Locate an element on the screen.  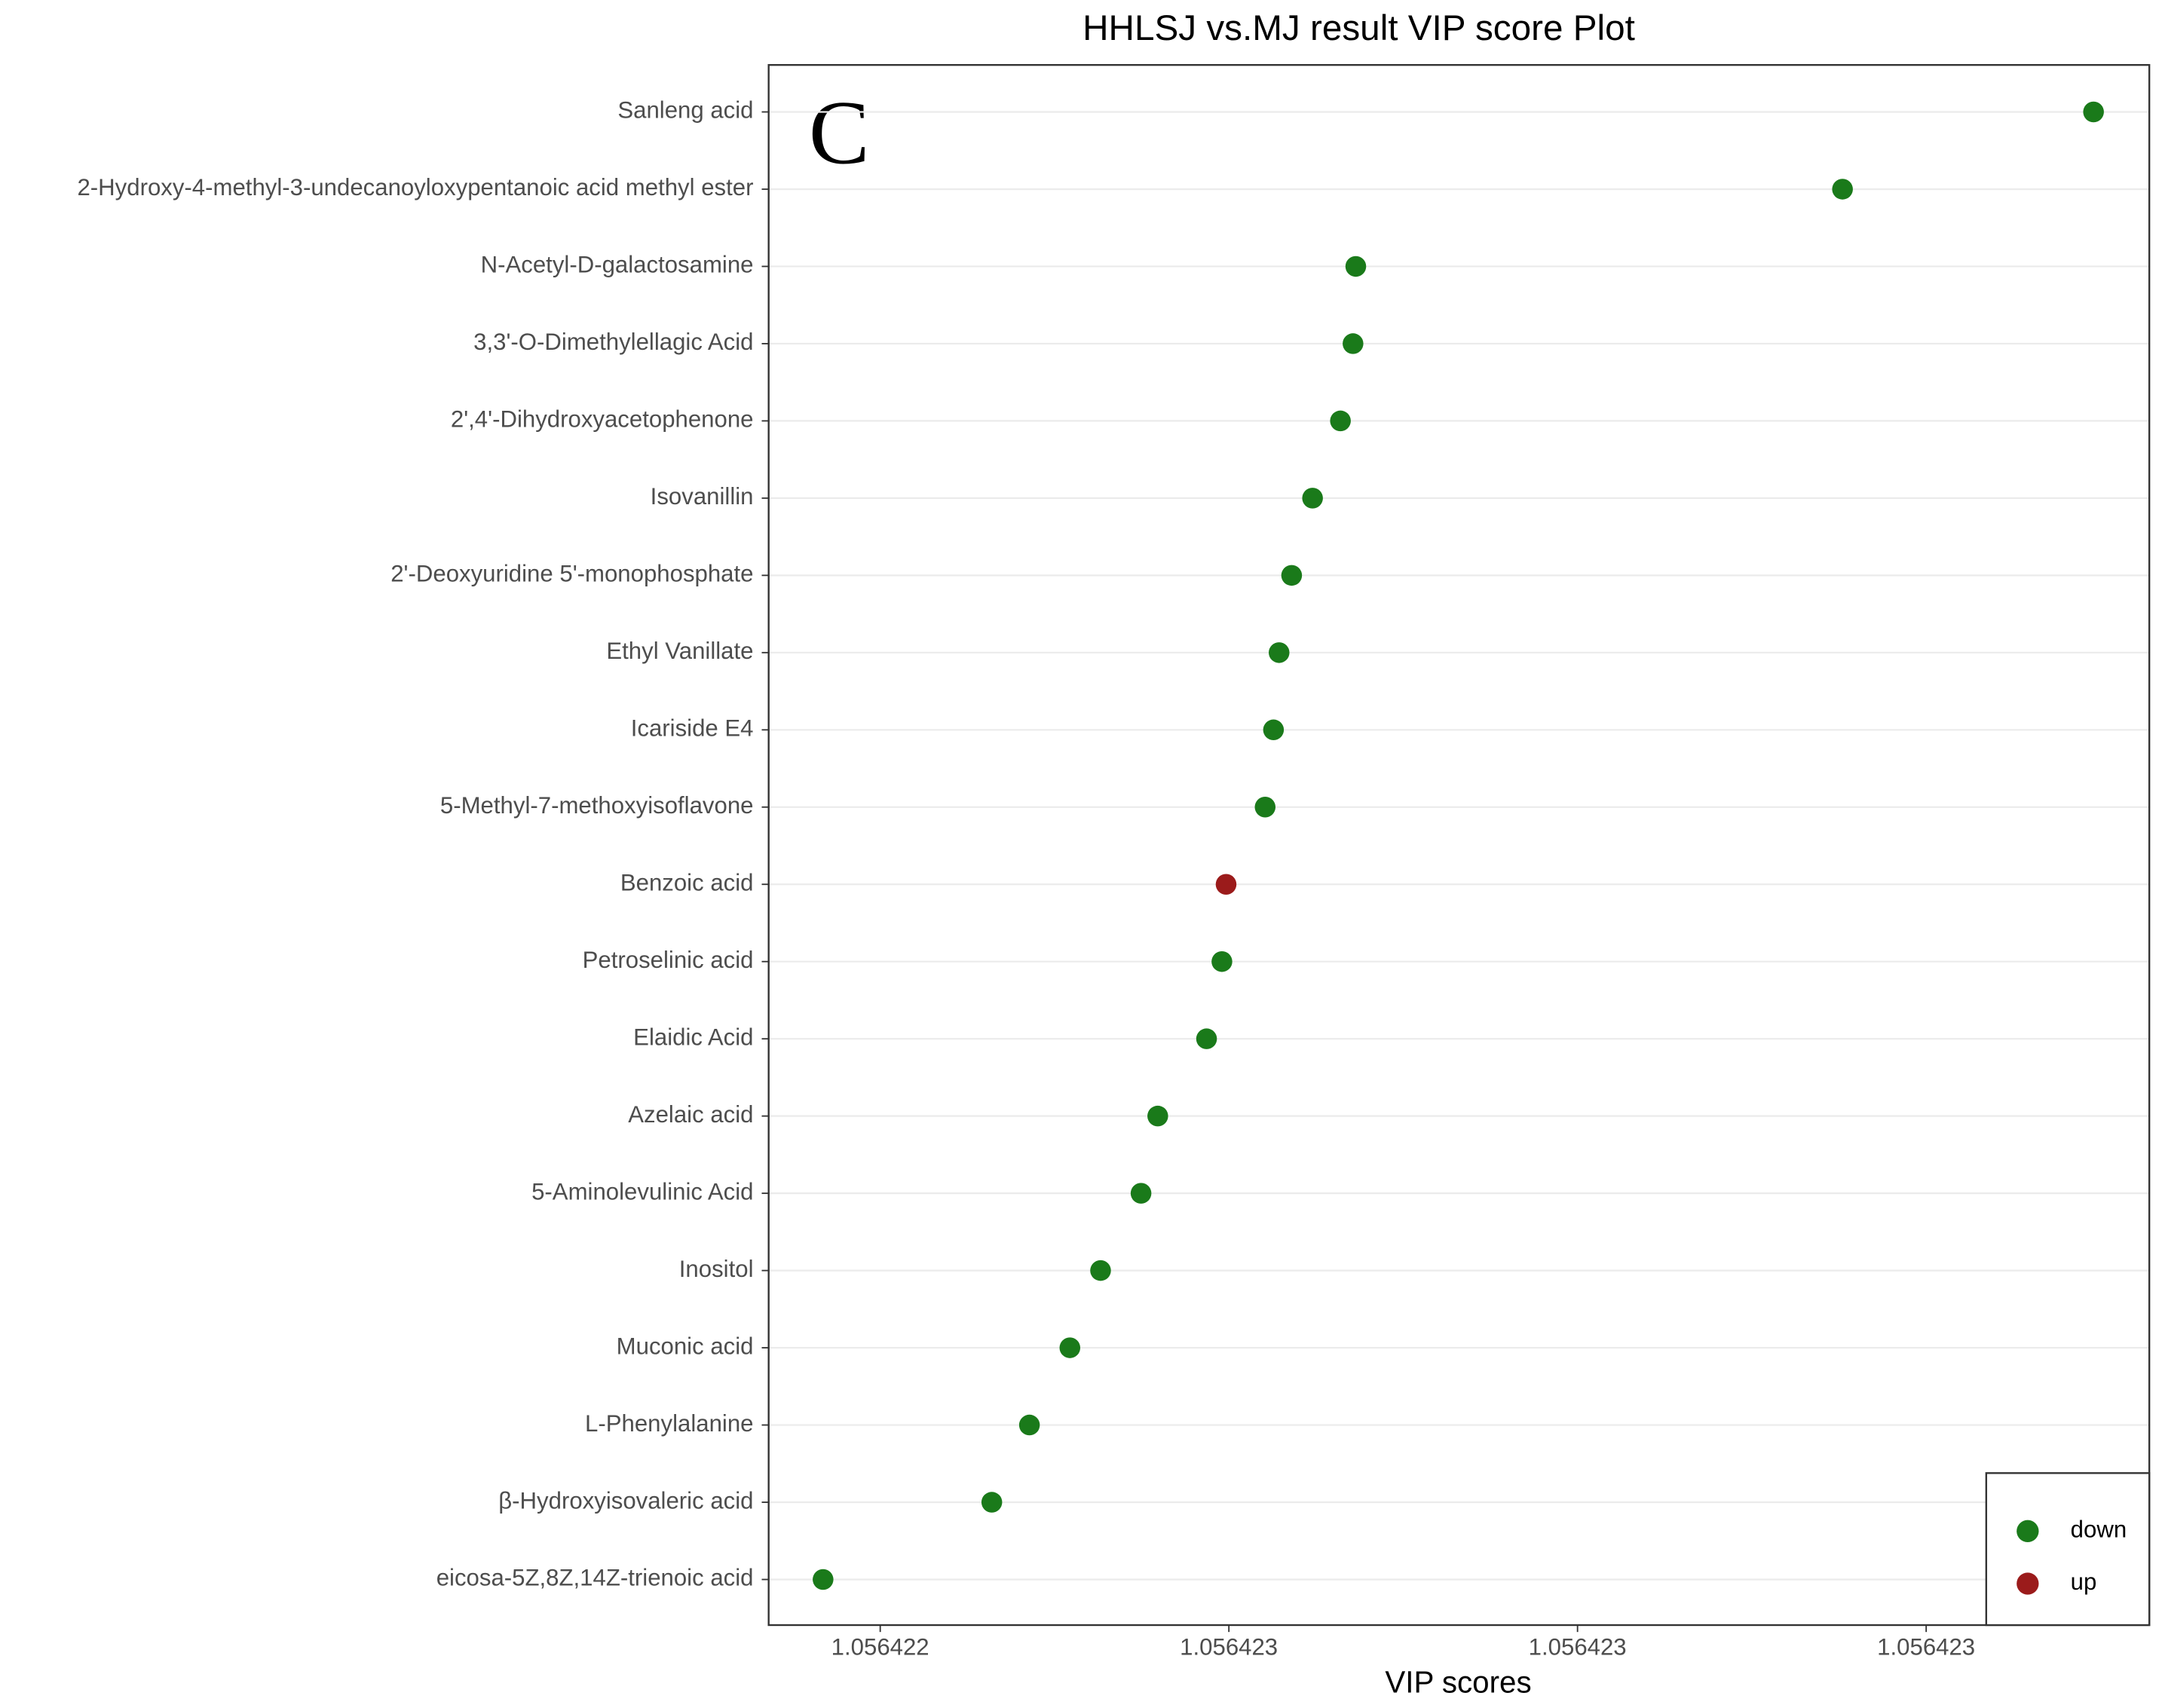
x-axis-title: VIP scores is located at coordinates (1458, 1681).